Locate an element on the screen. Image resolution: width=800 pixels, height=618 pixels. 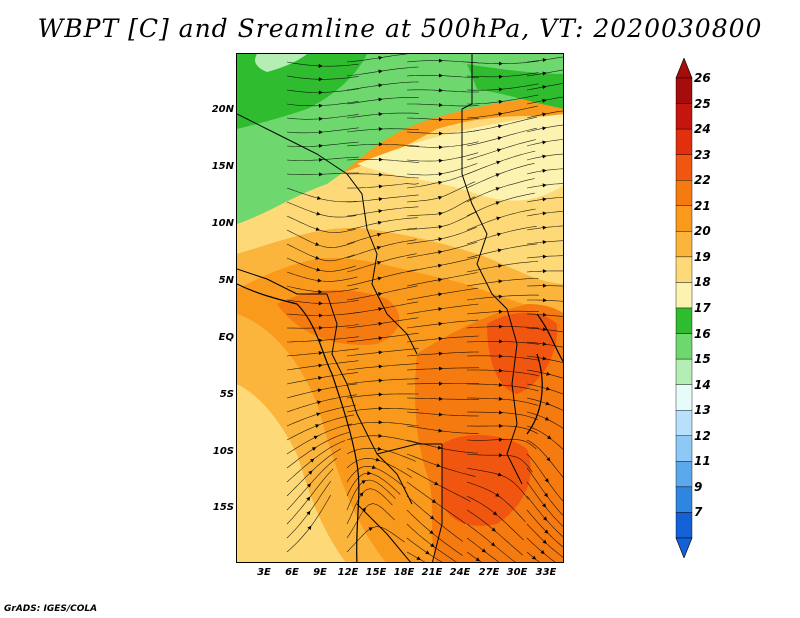
lon-label-21e: 21E is located at coordinates (432, 572).